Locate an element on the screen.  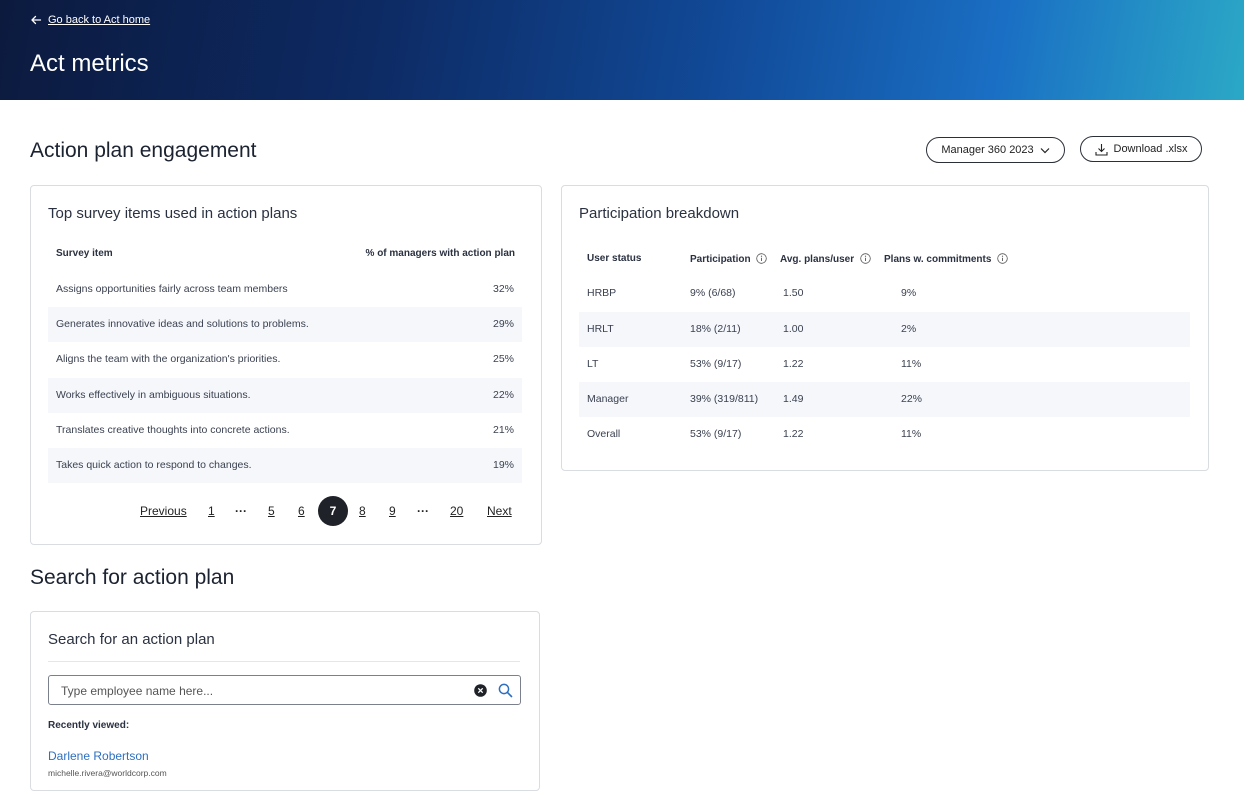
user-status: Overall is located at coordinates (604, 434).